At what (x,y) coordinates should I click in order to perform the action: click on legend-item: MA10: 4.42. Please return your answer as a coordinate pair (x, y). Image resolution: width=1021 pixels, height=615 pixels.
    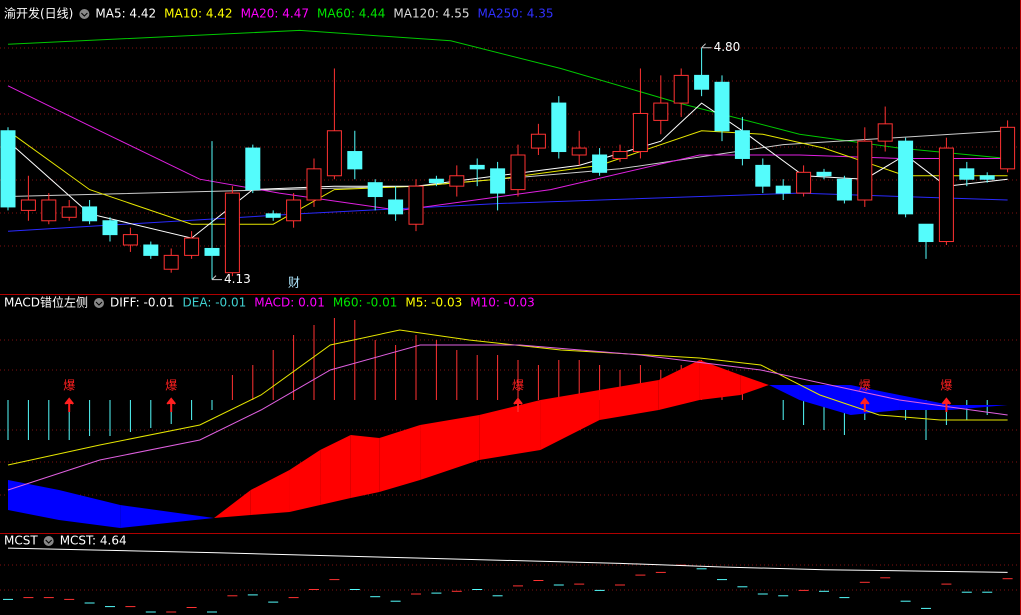
    Looking at the image, I should click on (198, 14).